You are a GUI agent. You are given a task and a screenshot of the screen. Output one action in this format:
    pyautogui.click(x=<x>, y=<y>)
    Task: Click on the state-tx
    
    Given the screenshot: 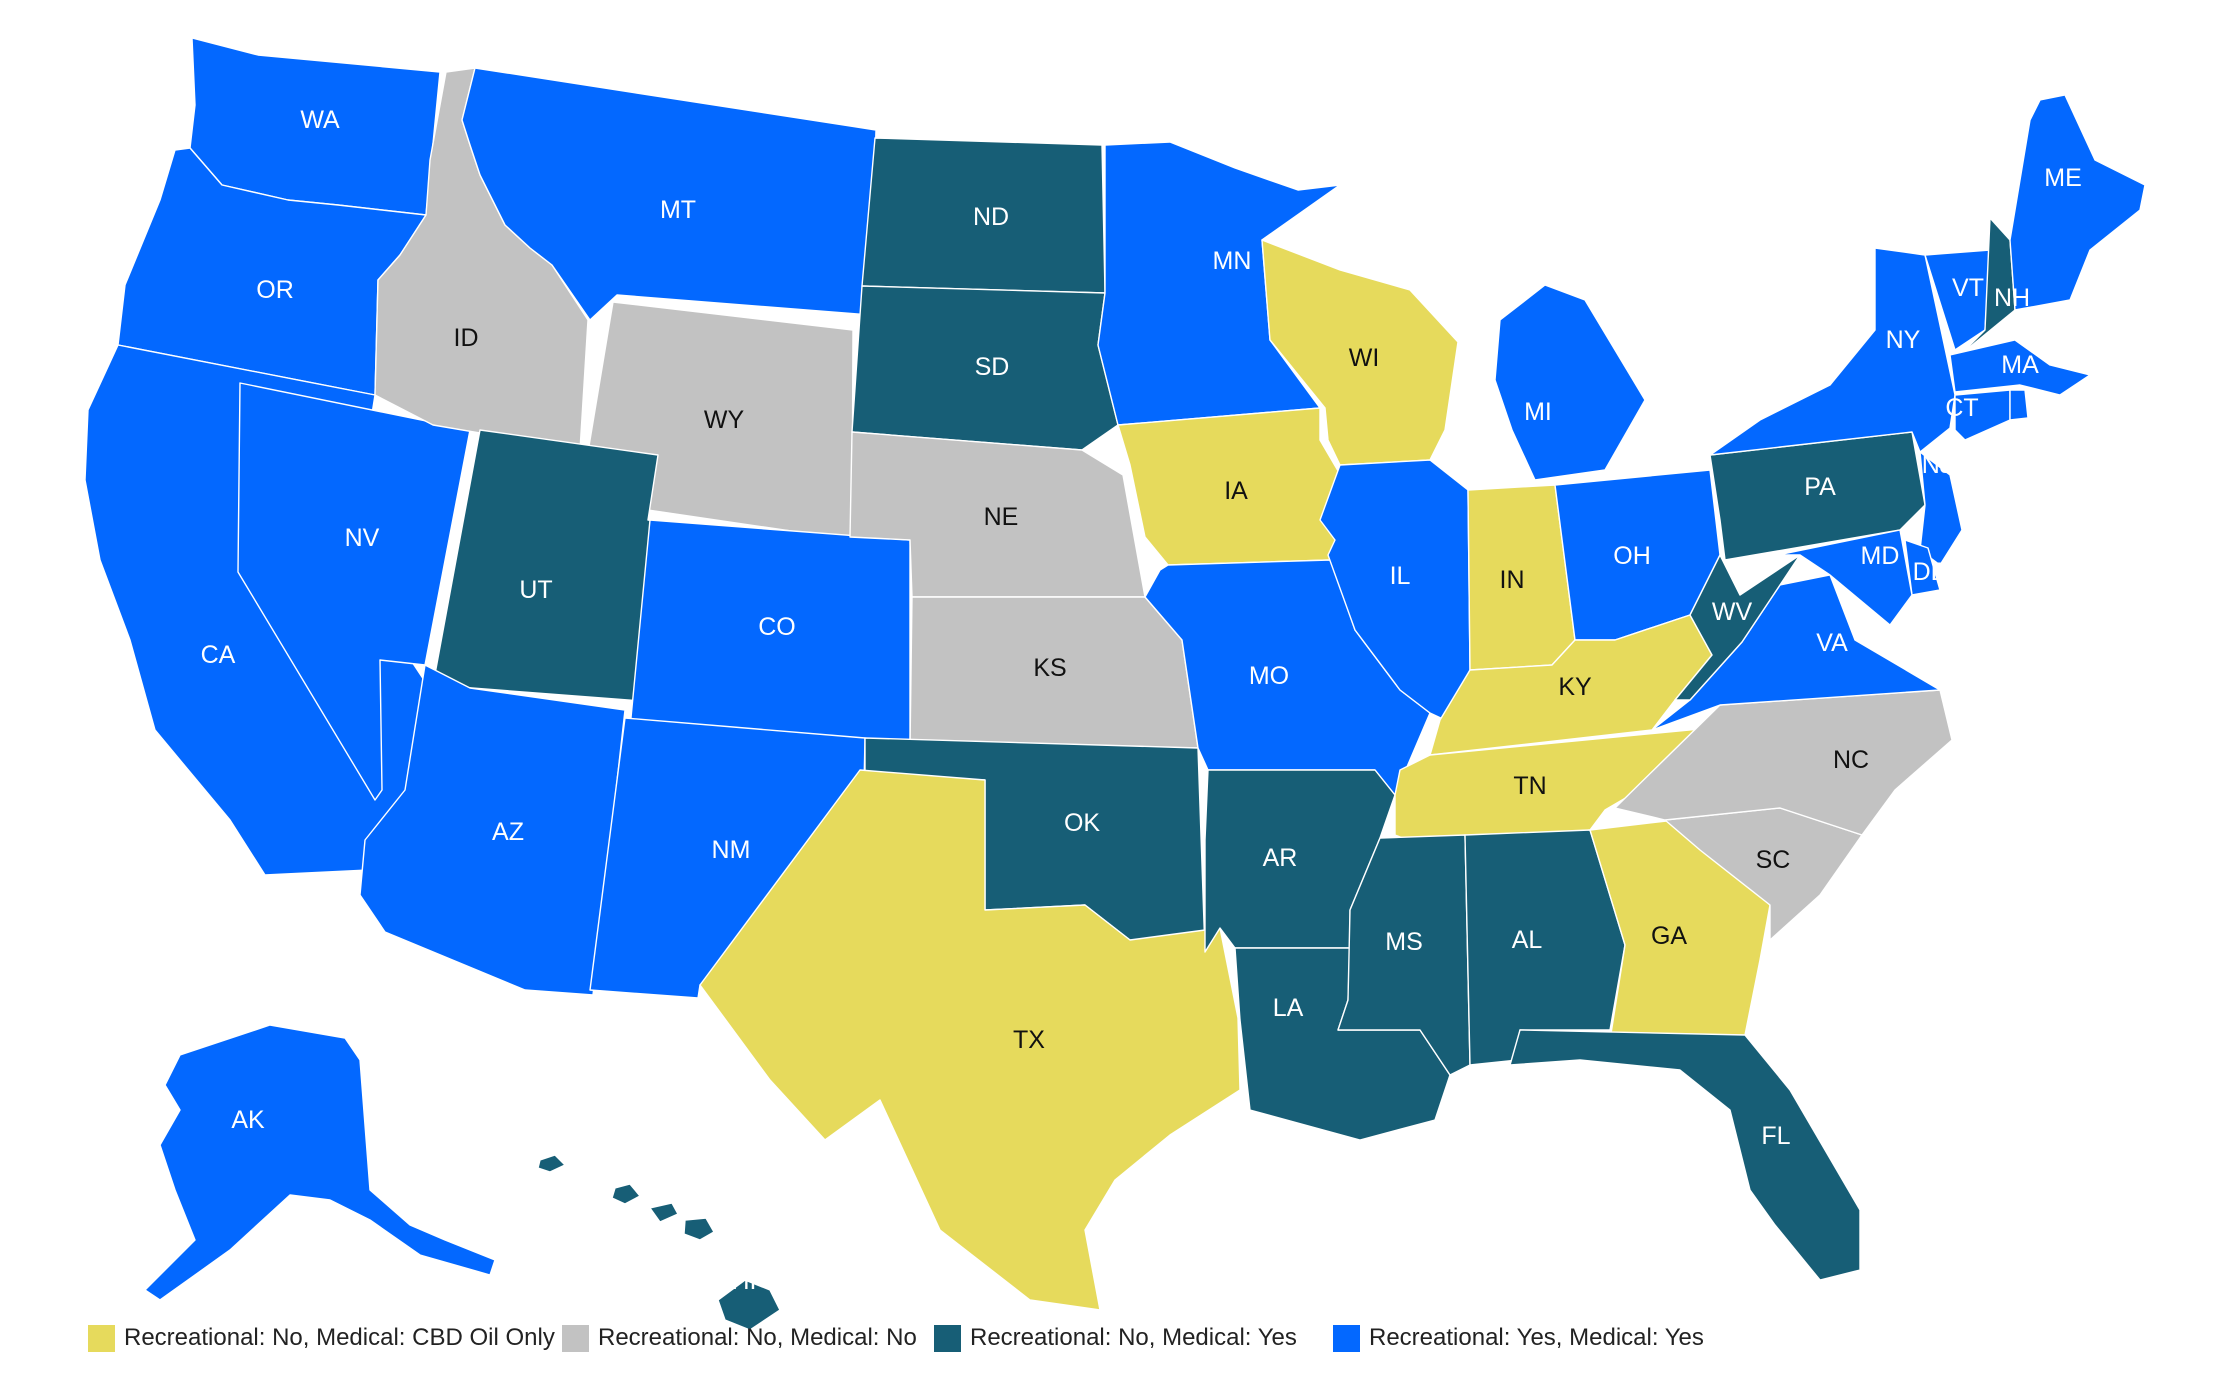 What is the action you would take?
    pyautogui.click(x=970, y=1040)
    